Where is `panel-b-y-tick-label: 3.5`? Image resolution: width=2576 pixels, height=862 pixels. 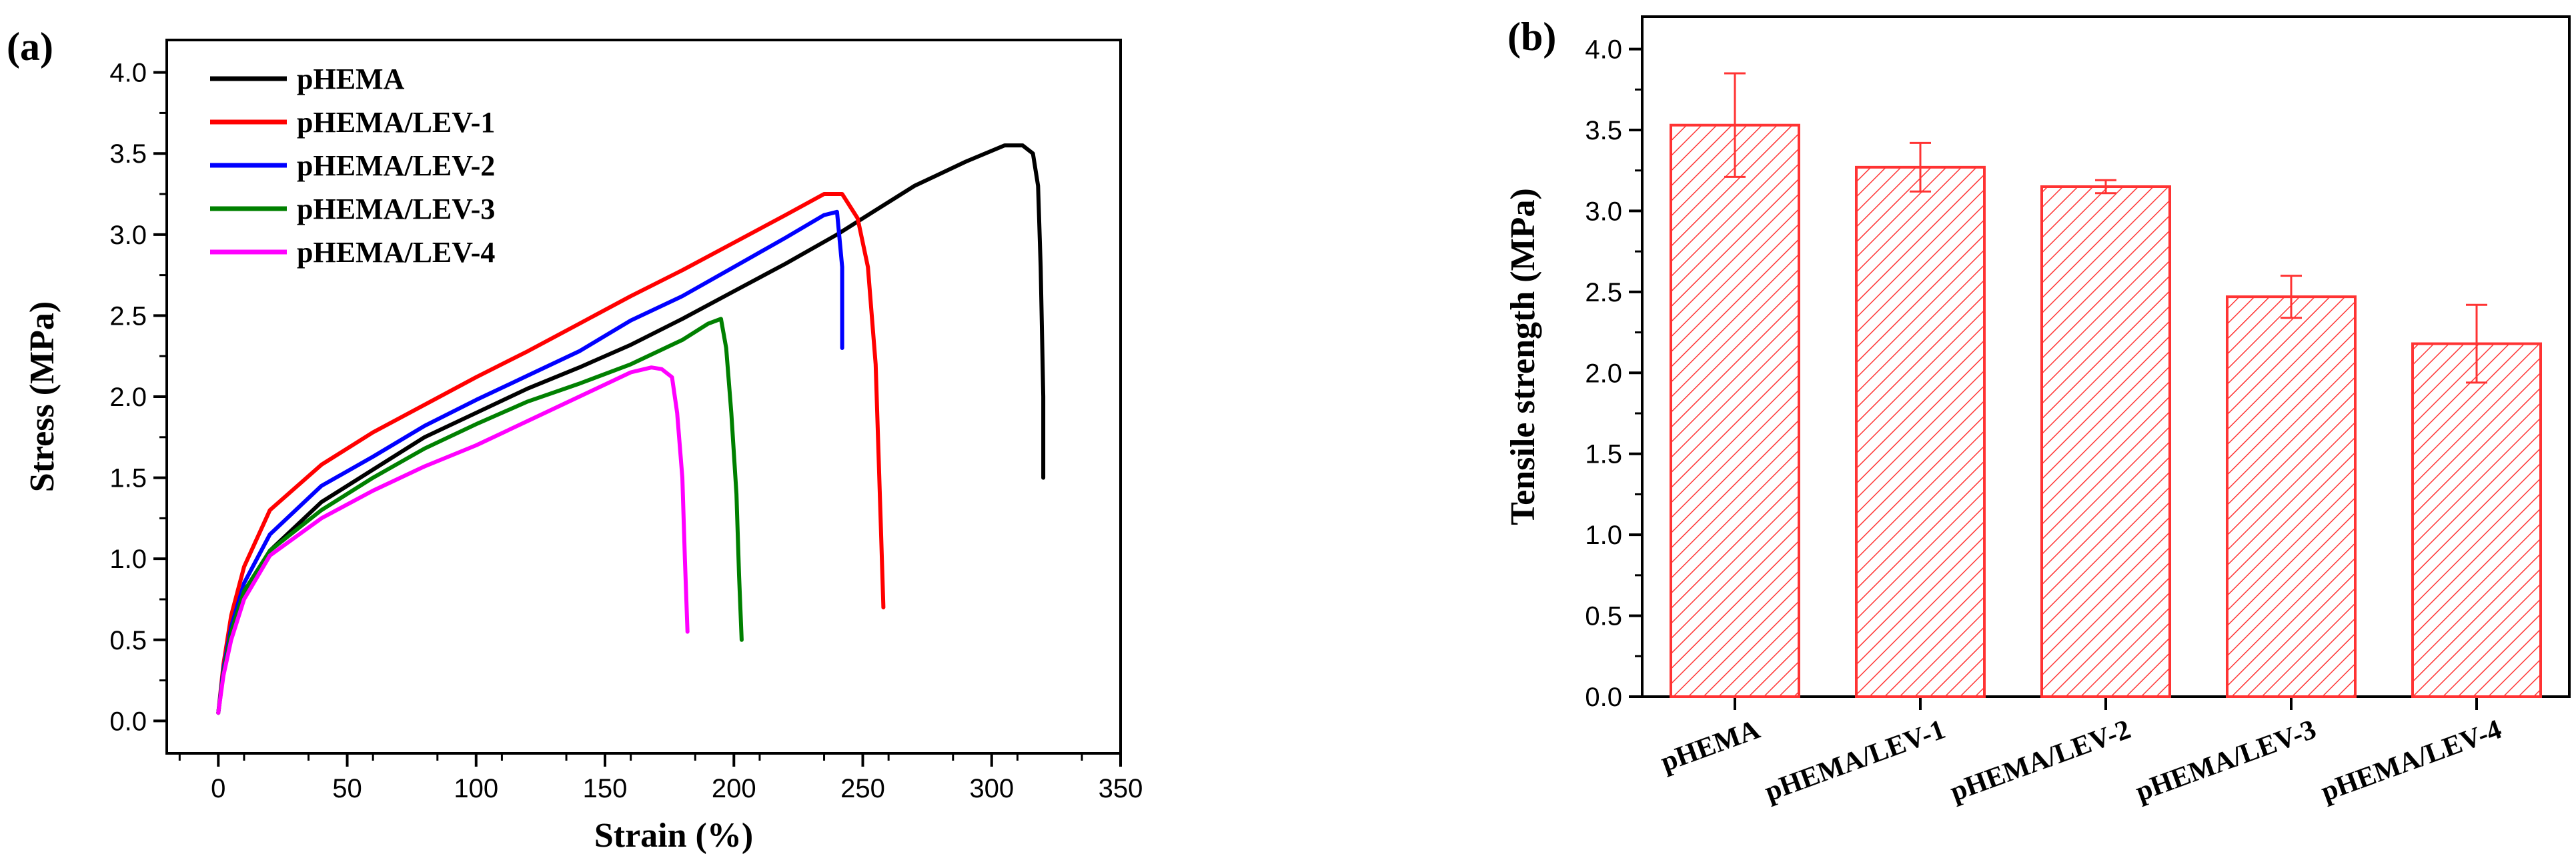
panel-b-y-tick-label: 3.5 is located at coordinates (1603, 130).